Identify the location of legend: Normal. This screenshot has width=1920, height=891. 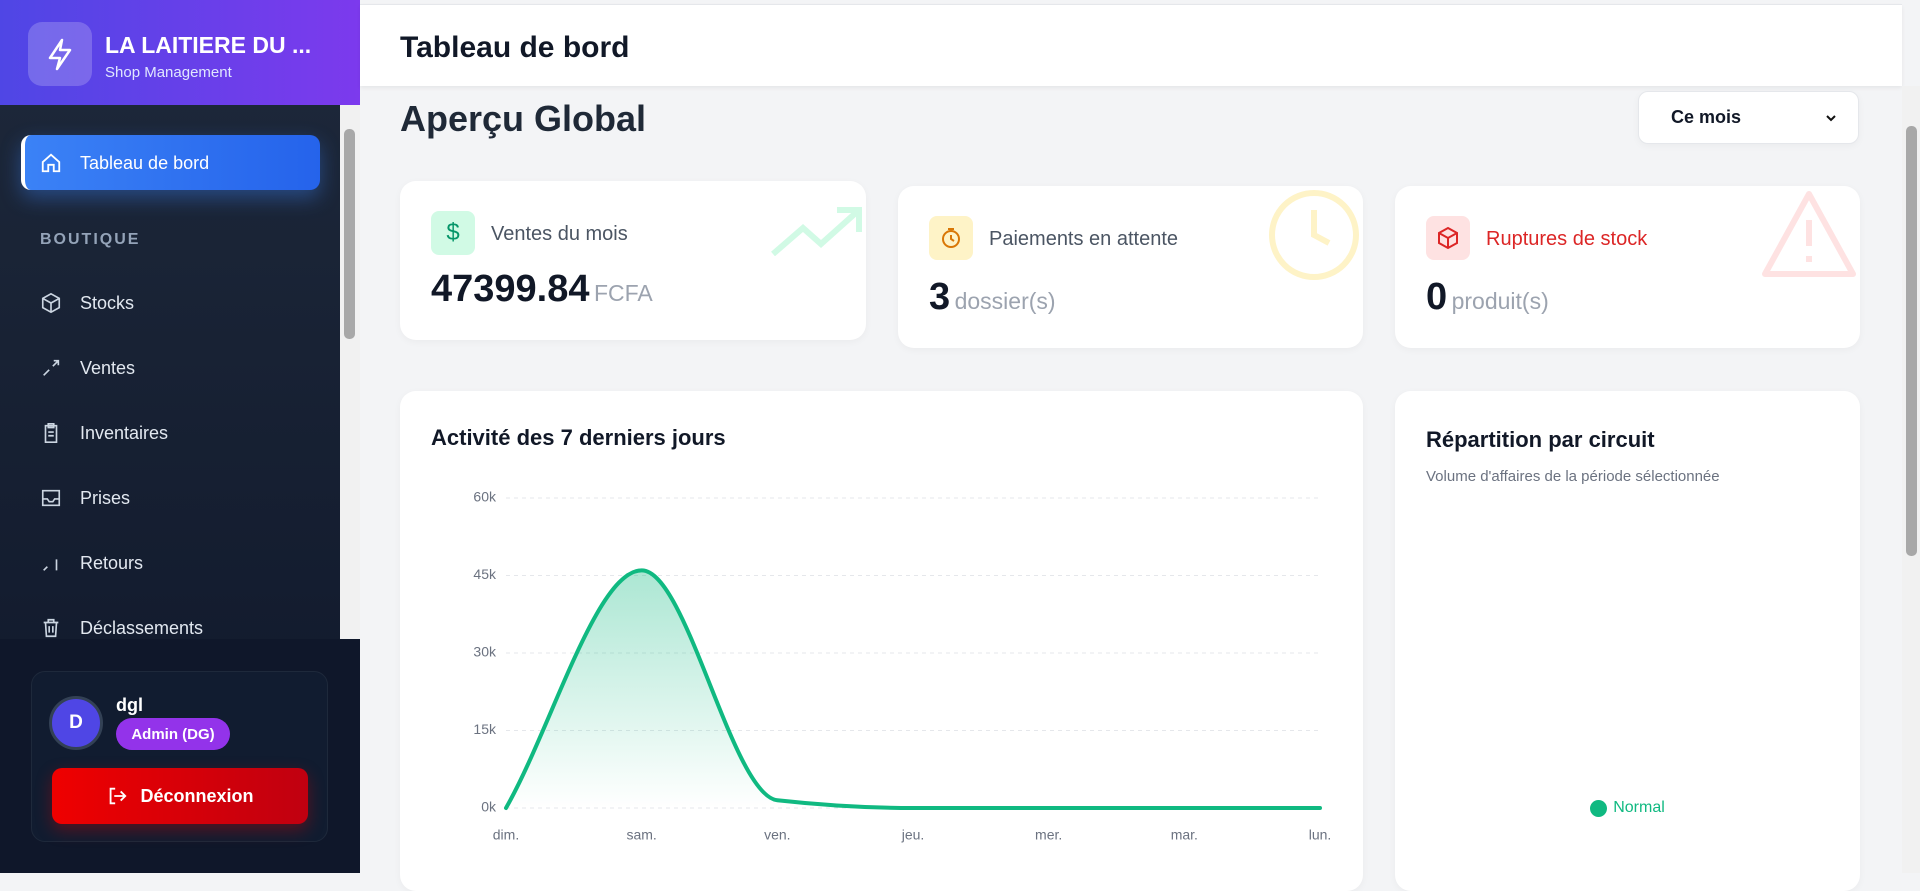
(1627, 808).